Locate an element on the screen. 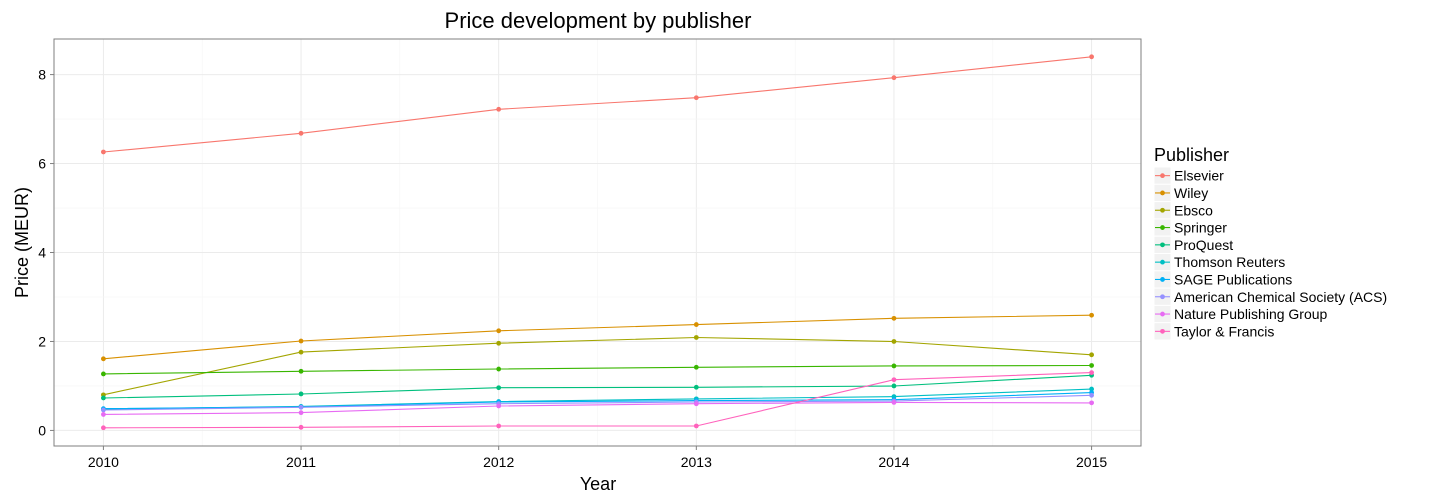 The height and width of the screenshot is (504, 1440). x-axis: 2010 2011 2012 2013 2014 2015 is located at coordinates (597, 458).